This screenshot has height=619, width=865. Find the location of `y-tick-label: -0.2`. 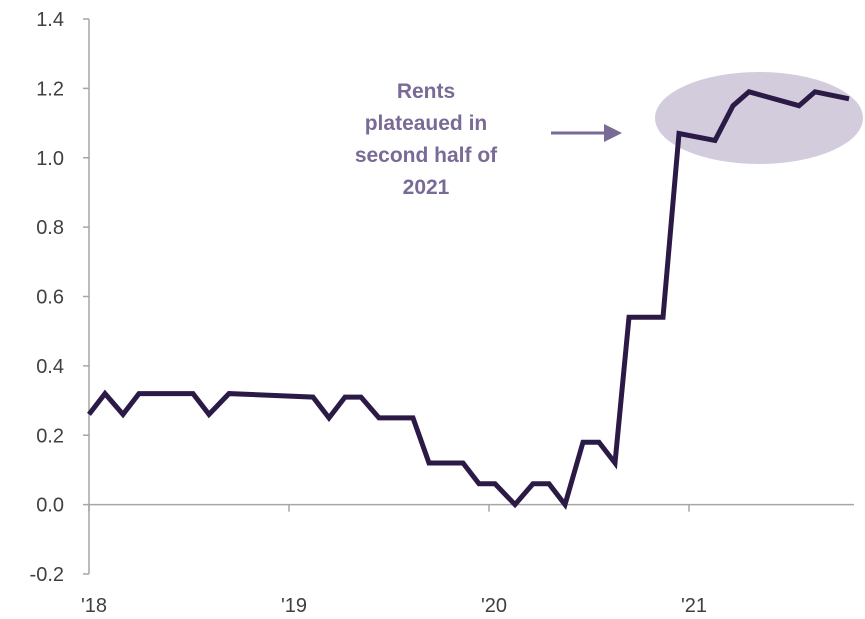

y-tick-label: -0.2 is located at coordinates (47, 575).